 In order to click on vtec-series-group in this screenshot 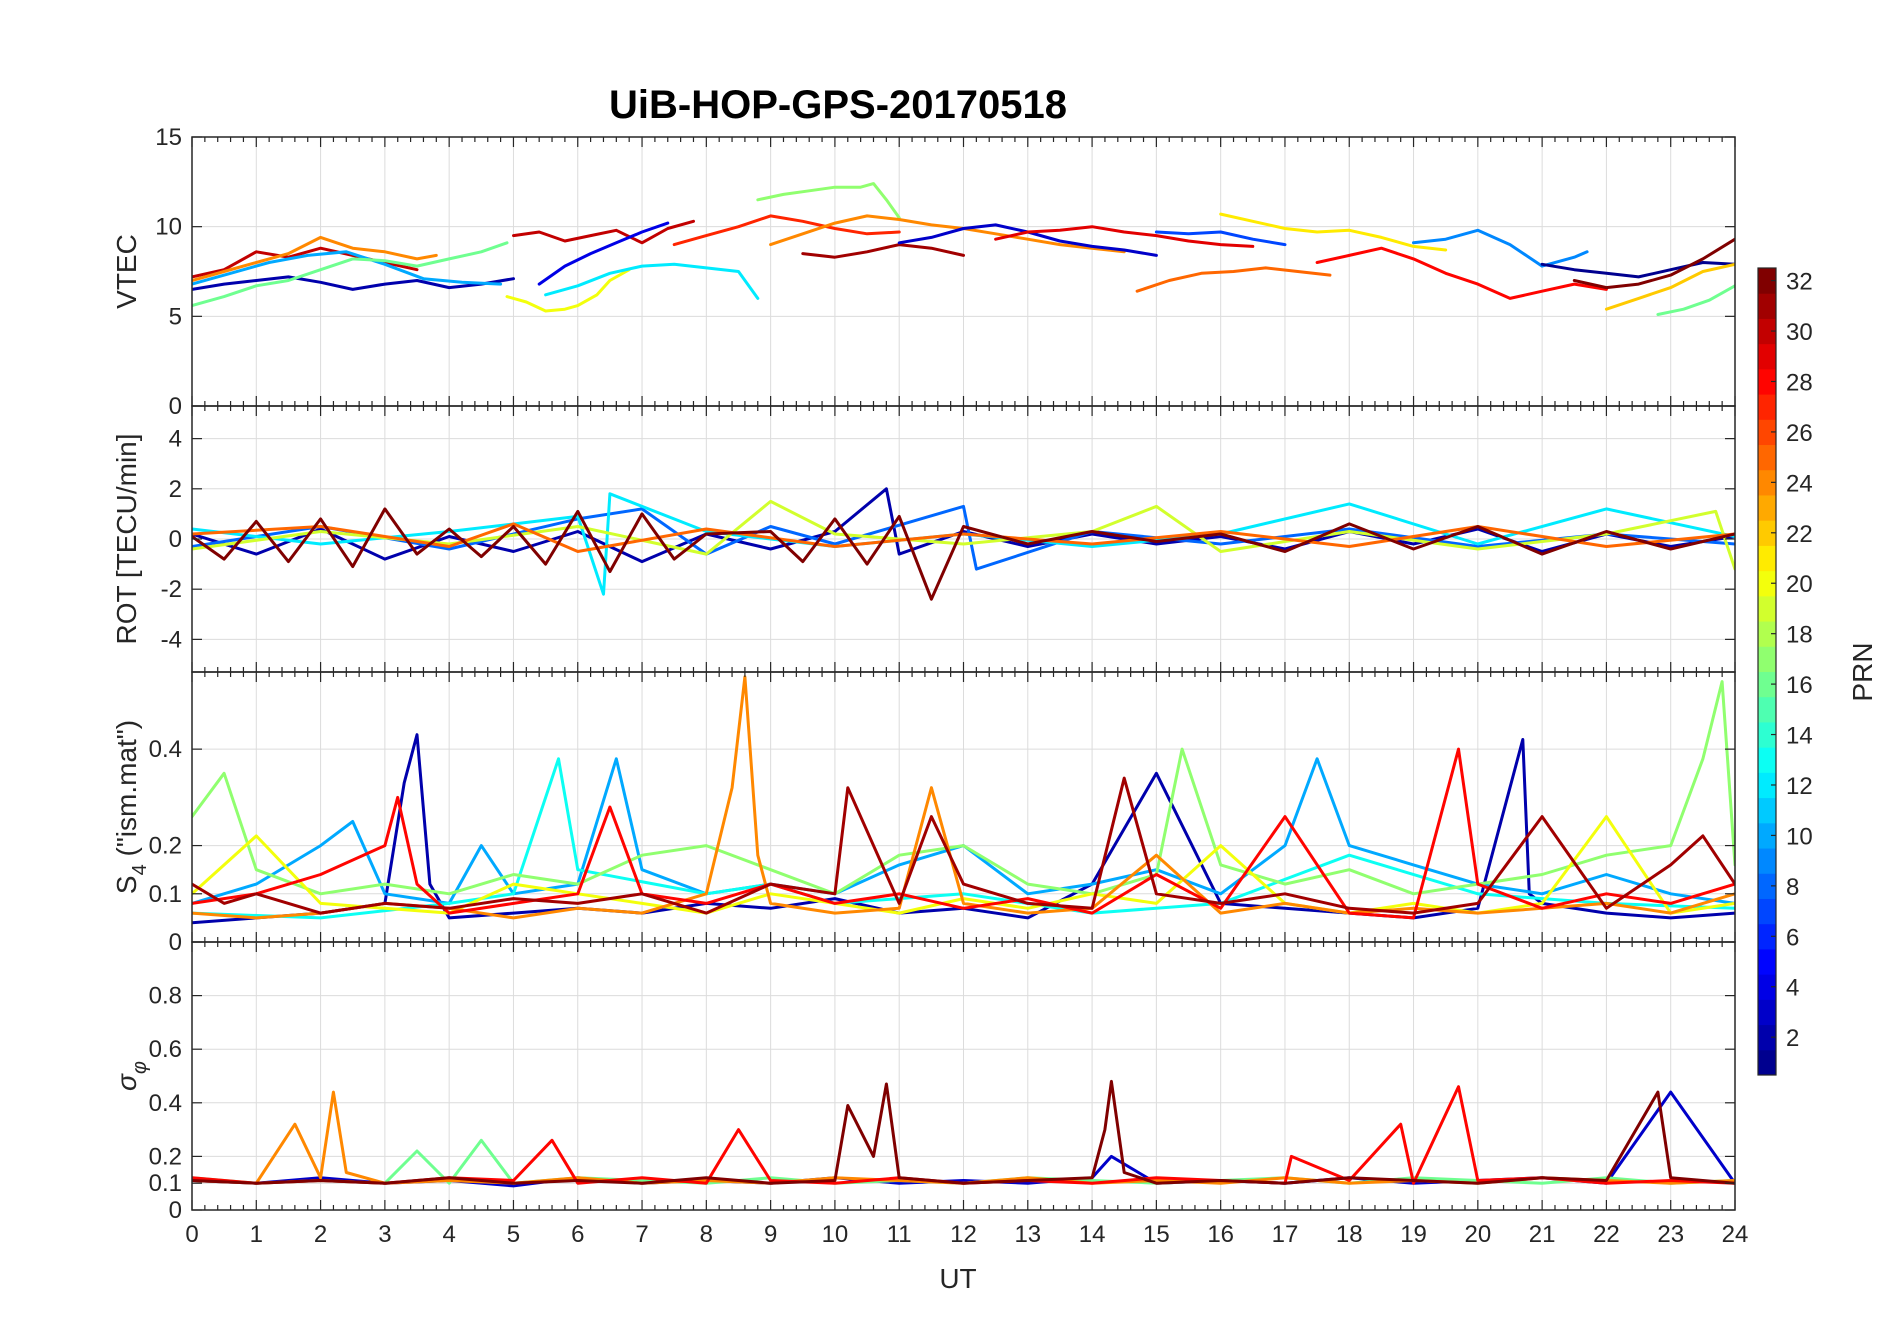, I will do `click(963, 249)`.